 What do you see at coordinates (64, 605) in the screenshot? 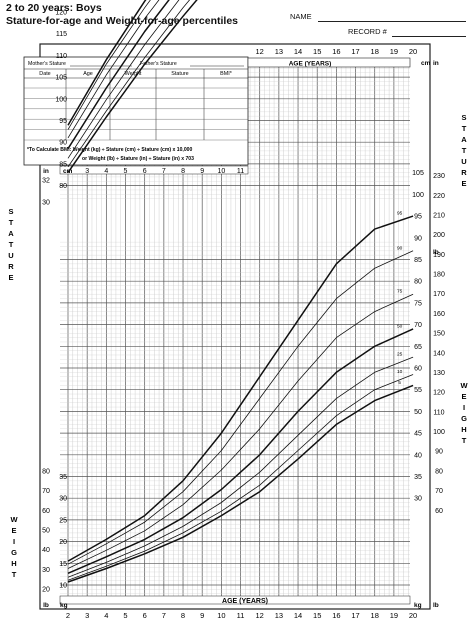
I see `kg-unit-left: kg` at bounding box center [64, 605].